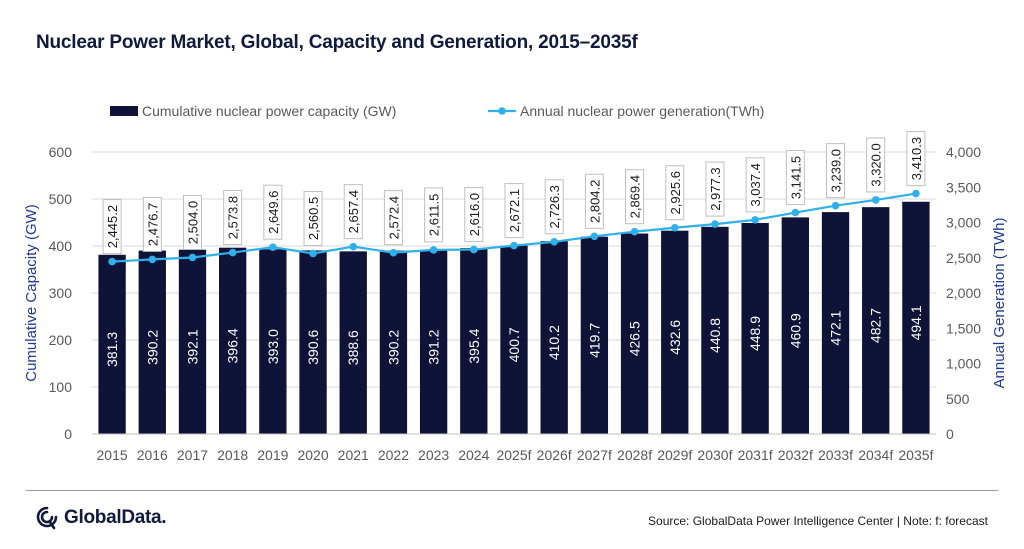  Describe the element at coordinates (594, 340) in the screenshot. I see `bar-value-label: 419.7` at that location.